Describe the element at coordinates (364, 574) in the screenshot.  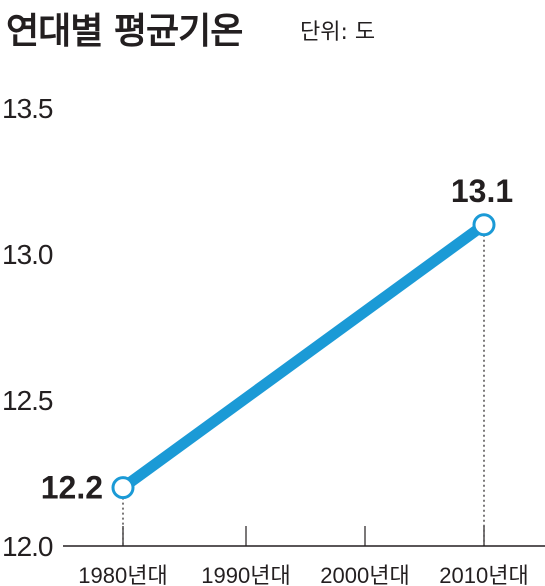
I see `x-tick-label: 2000년대` at that location.